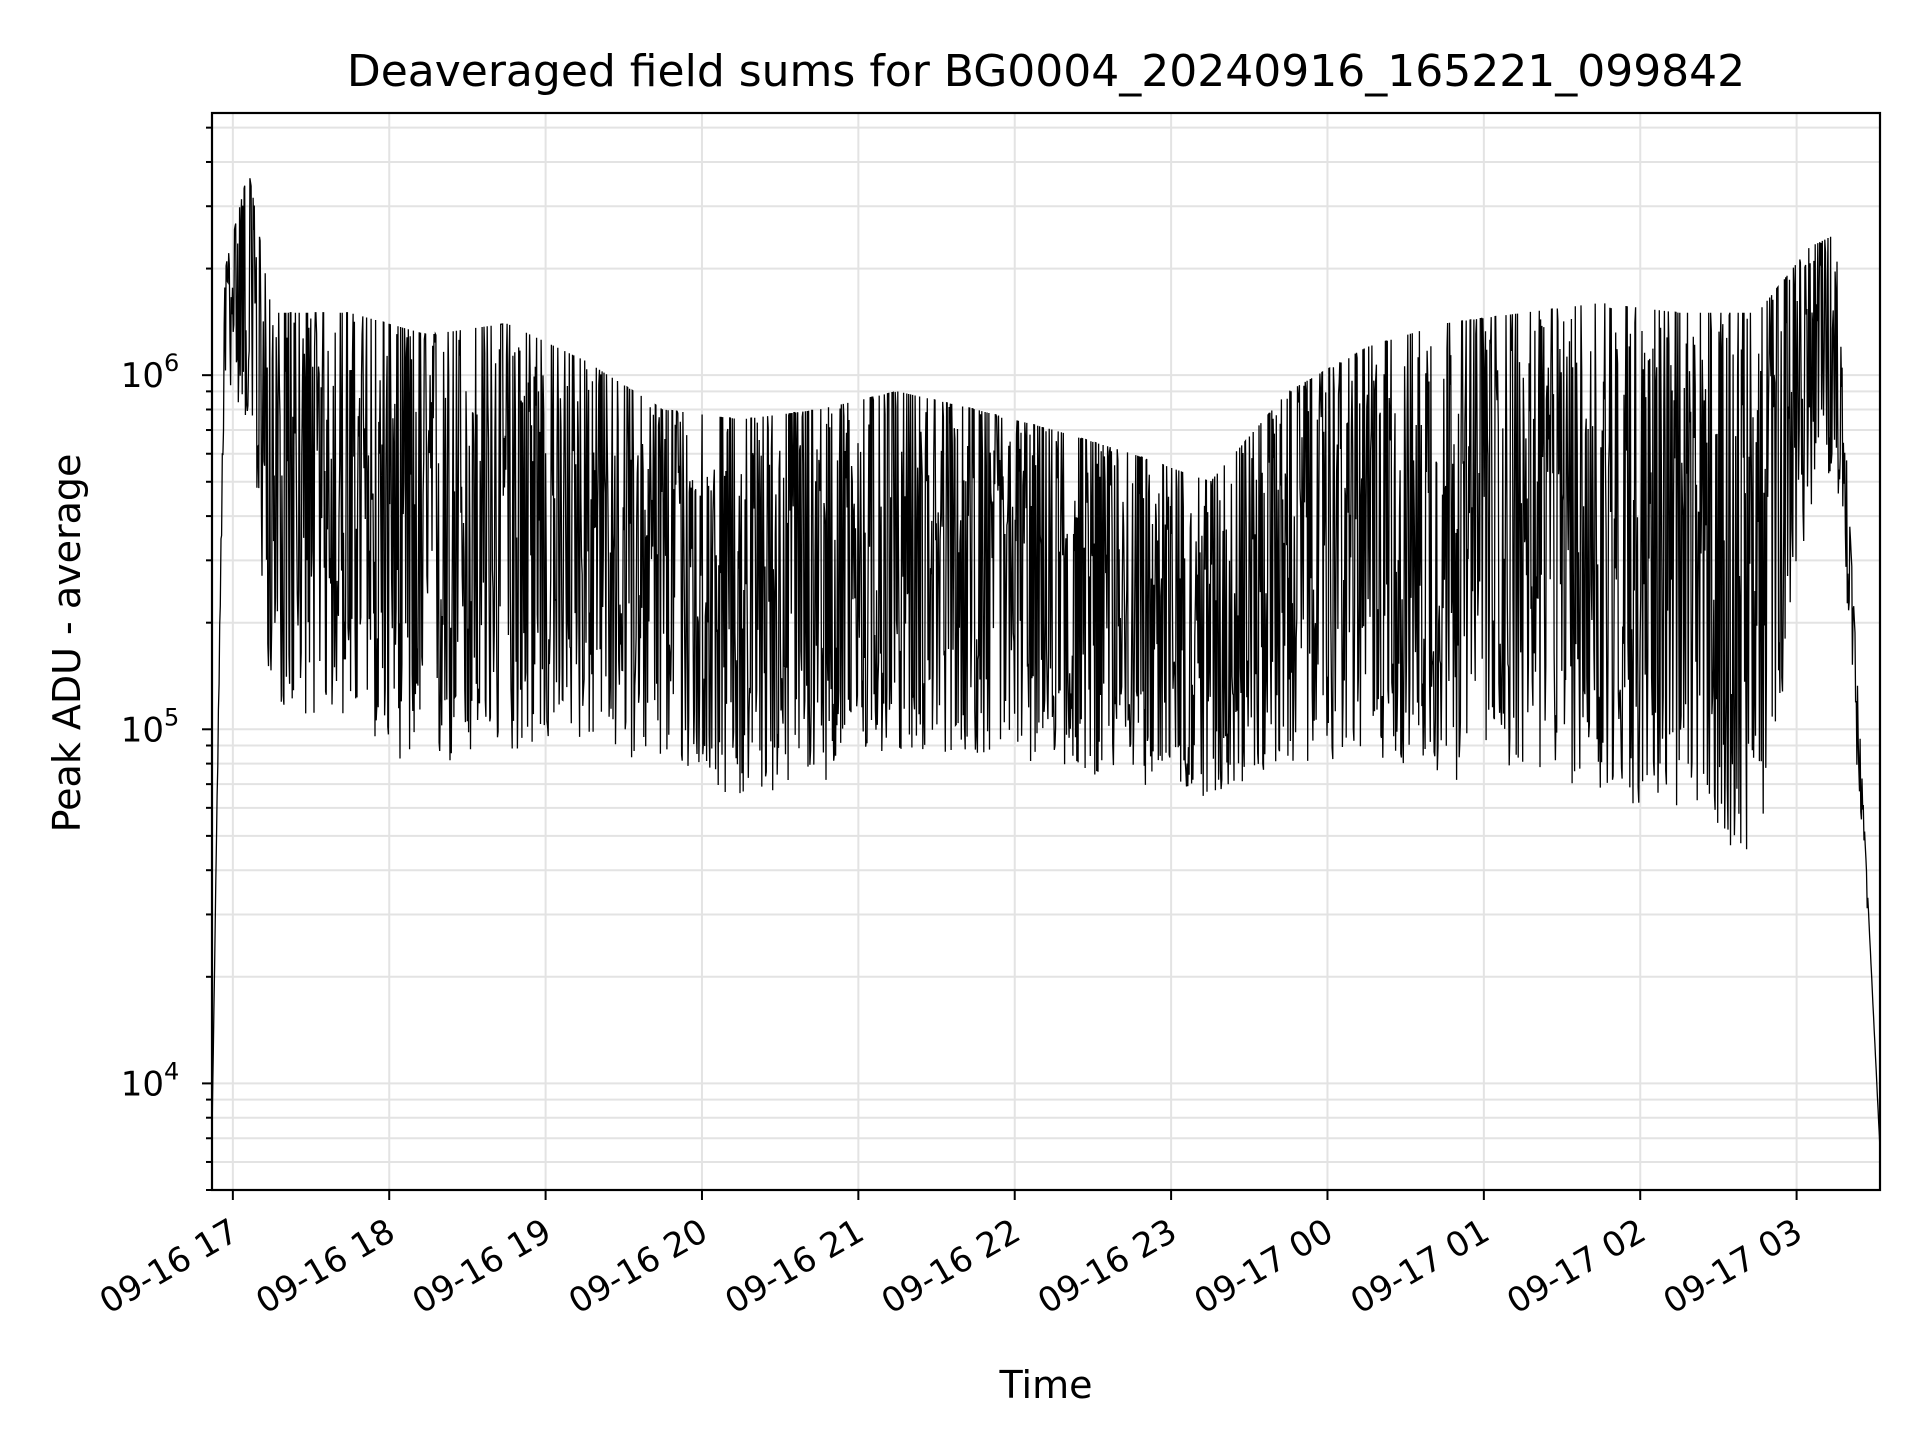 This screenshot has height=1440, width=1920. I want to click on x-tick-label: 09-16 18, so click(325, 1266).